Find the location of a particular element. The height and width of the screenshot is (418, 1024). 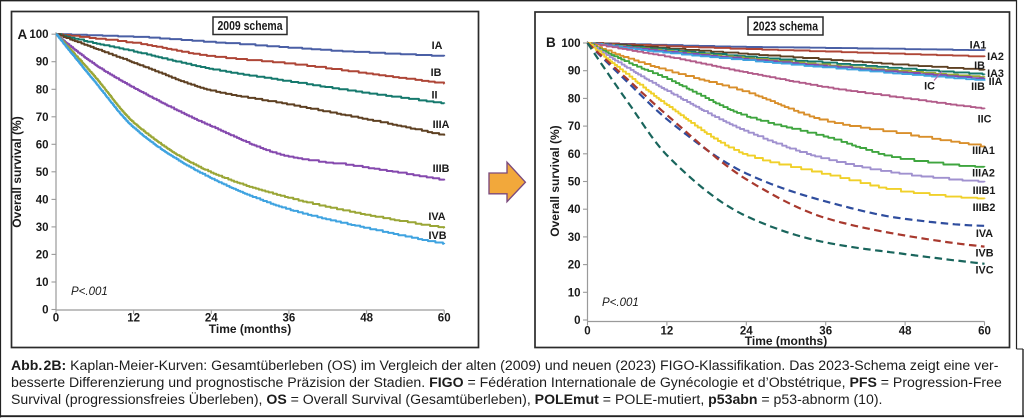

svg-text: IIA is located at coordinates (996, 82).